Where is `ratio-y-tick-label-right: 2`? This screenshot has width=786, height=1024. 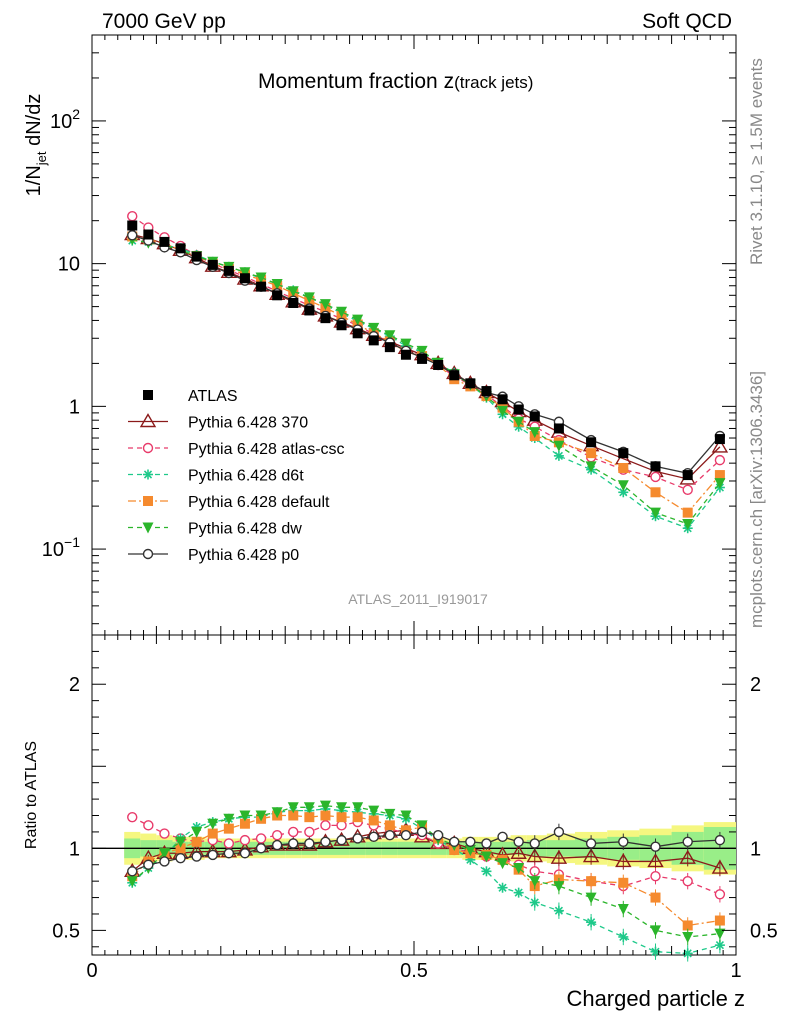
ratio-y-tick-label-right: 2 is located at coordinates (755, 685).